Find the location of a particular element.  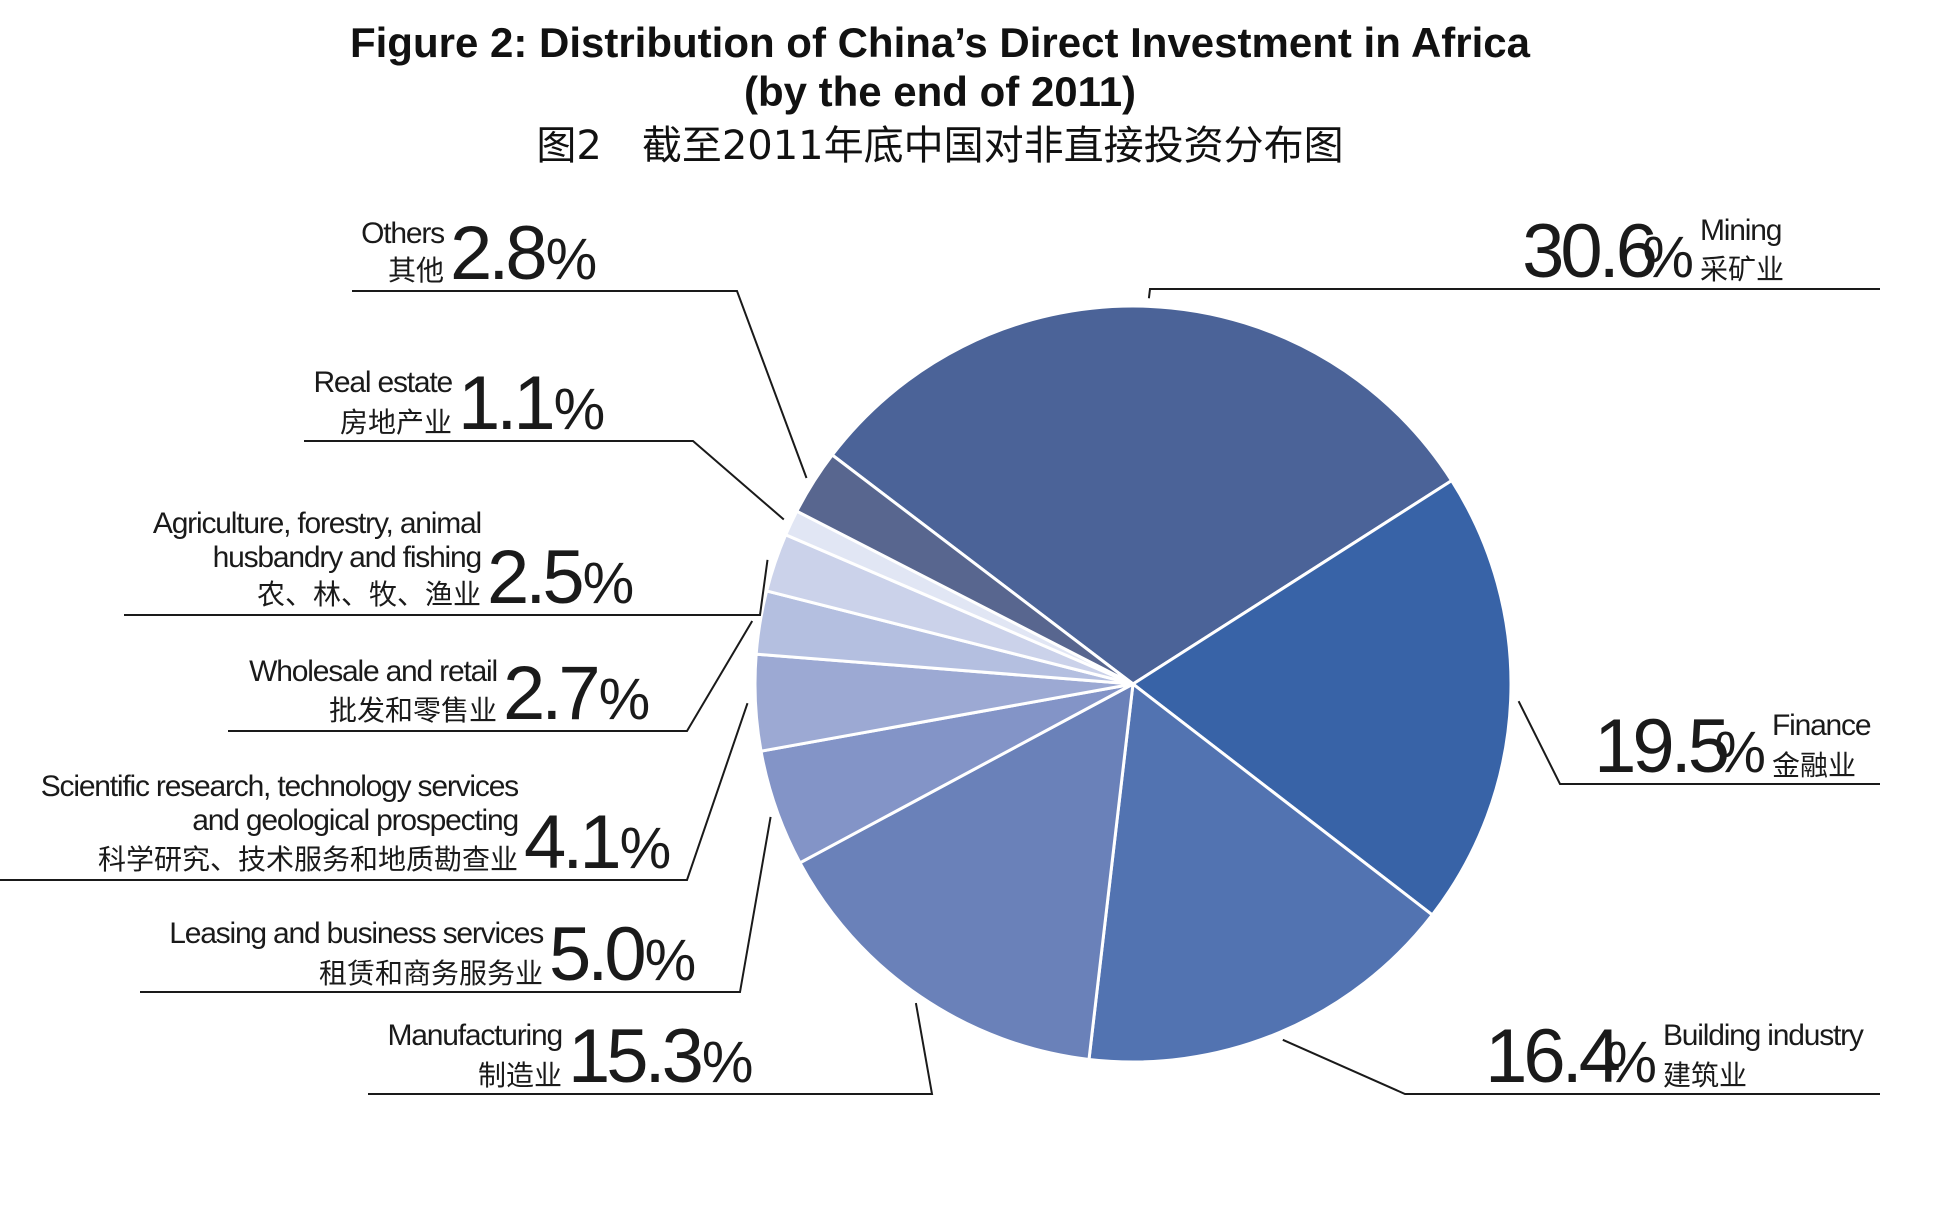

slice-name-zh: 租赁和商务服务业 is located at coordinates (431, 973).